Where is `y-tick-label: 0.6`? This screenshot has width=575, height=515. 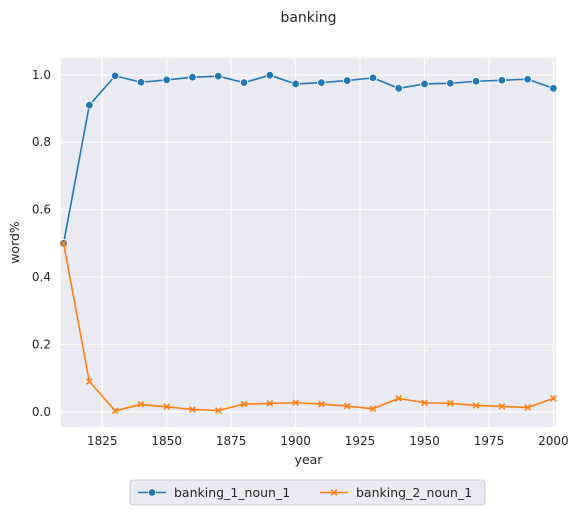
y-tick-label: 0.6 is located at coordinates (41, 210).